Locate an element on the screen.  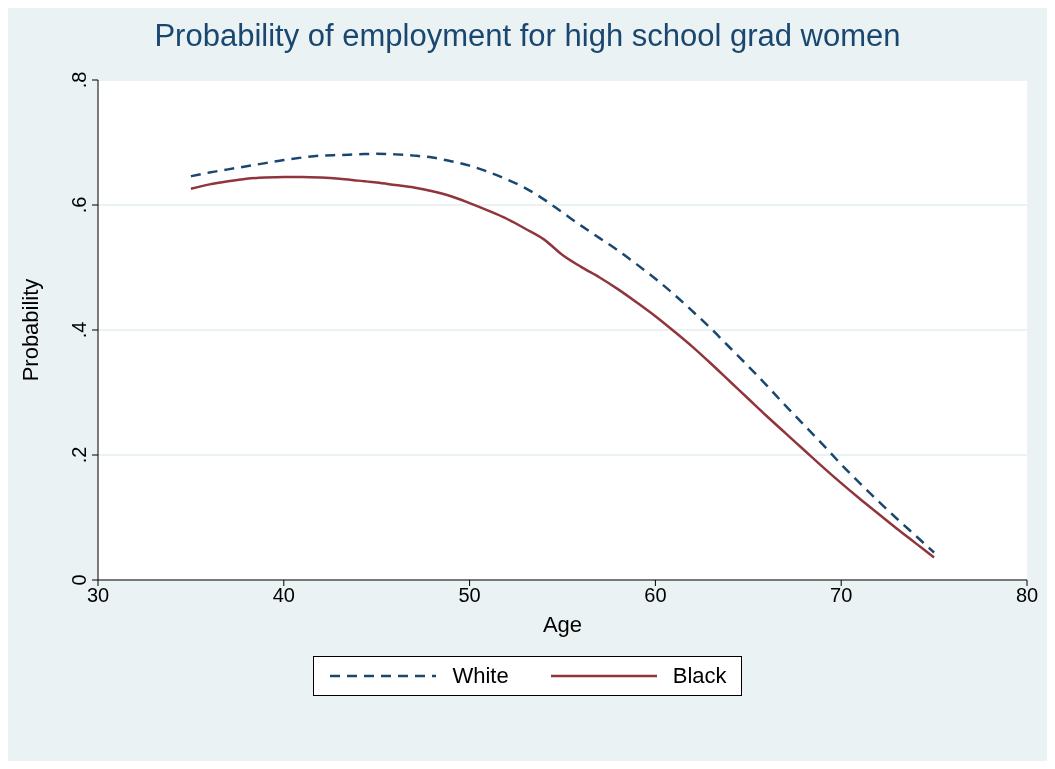
legend-label: White is located at coordinates (480, 676).